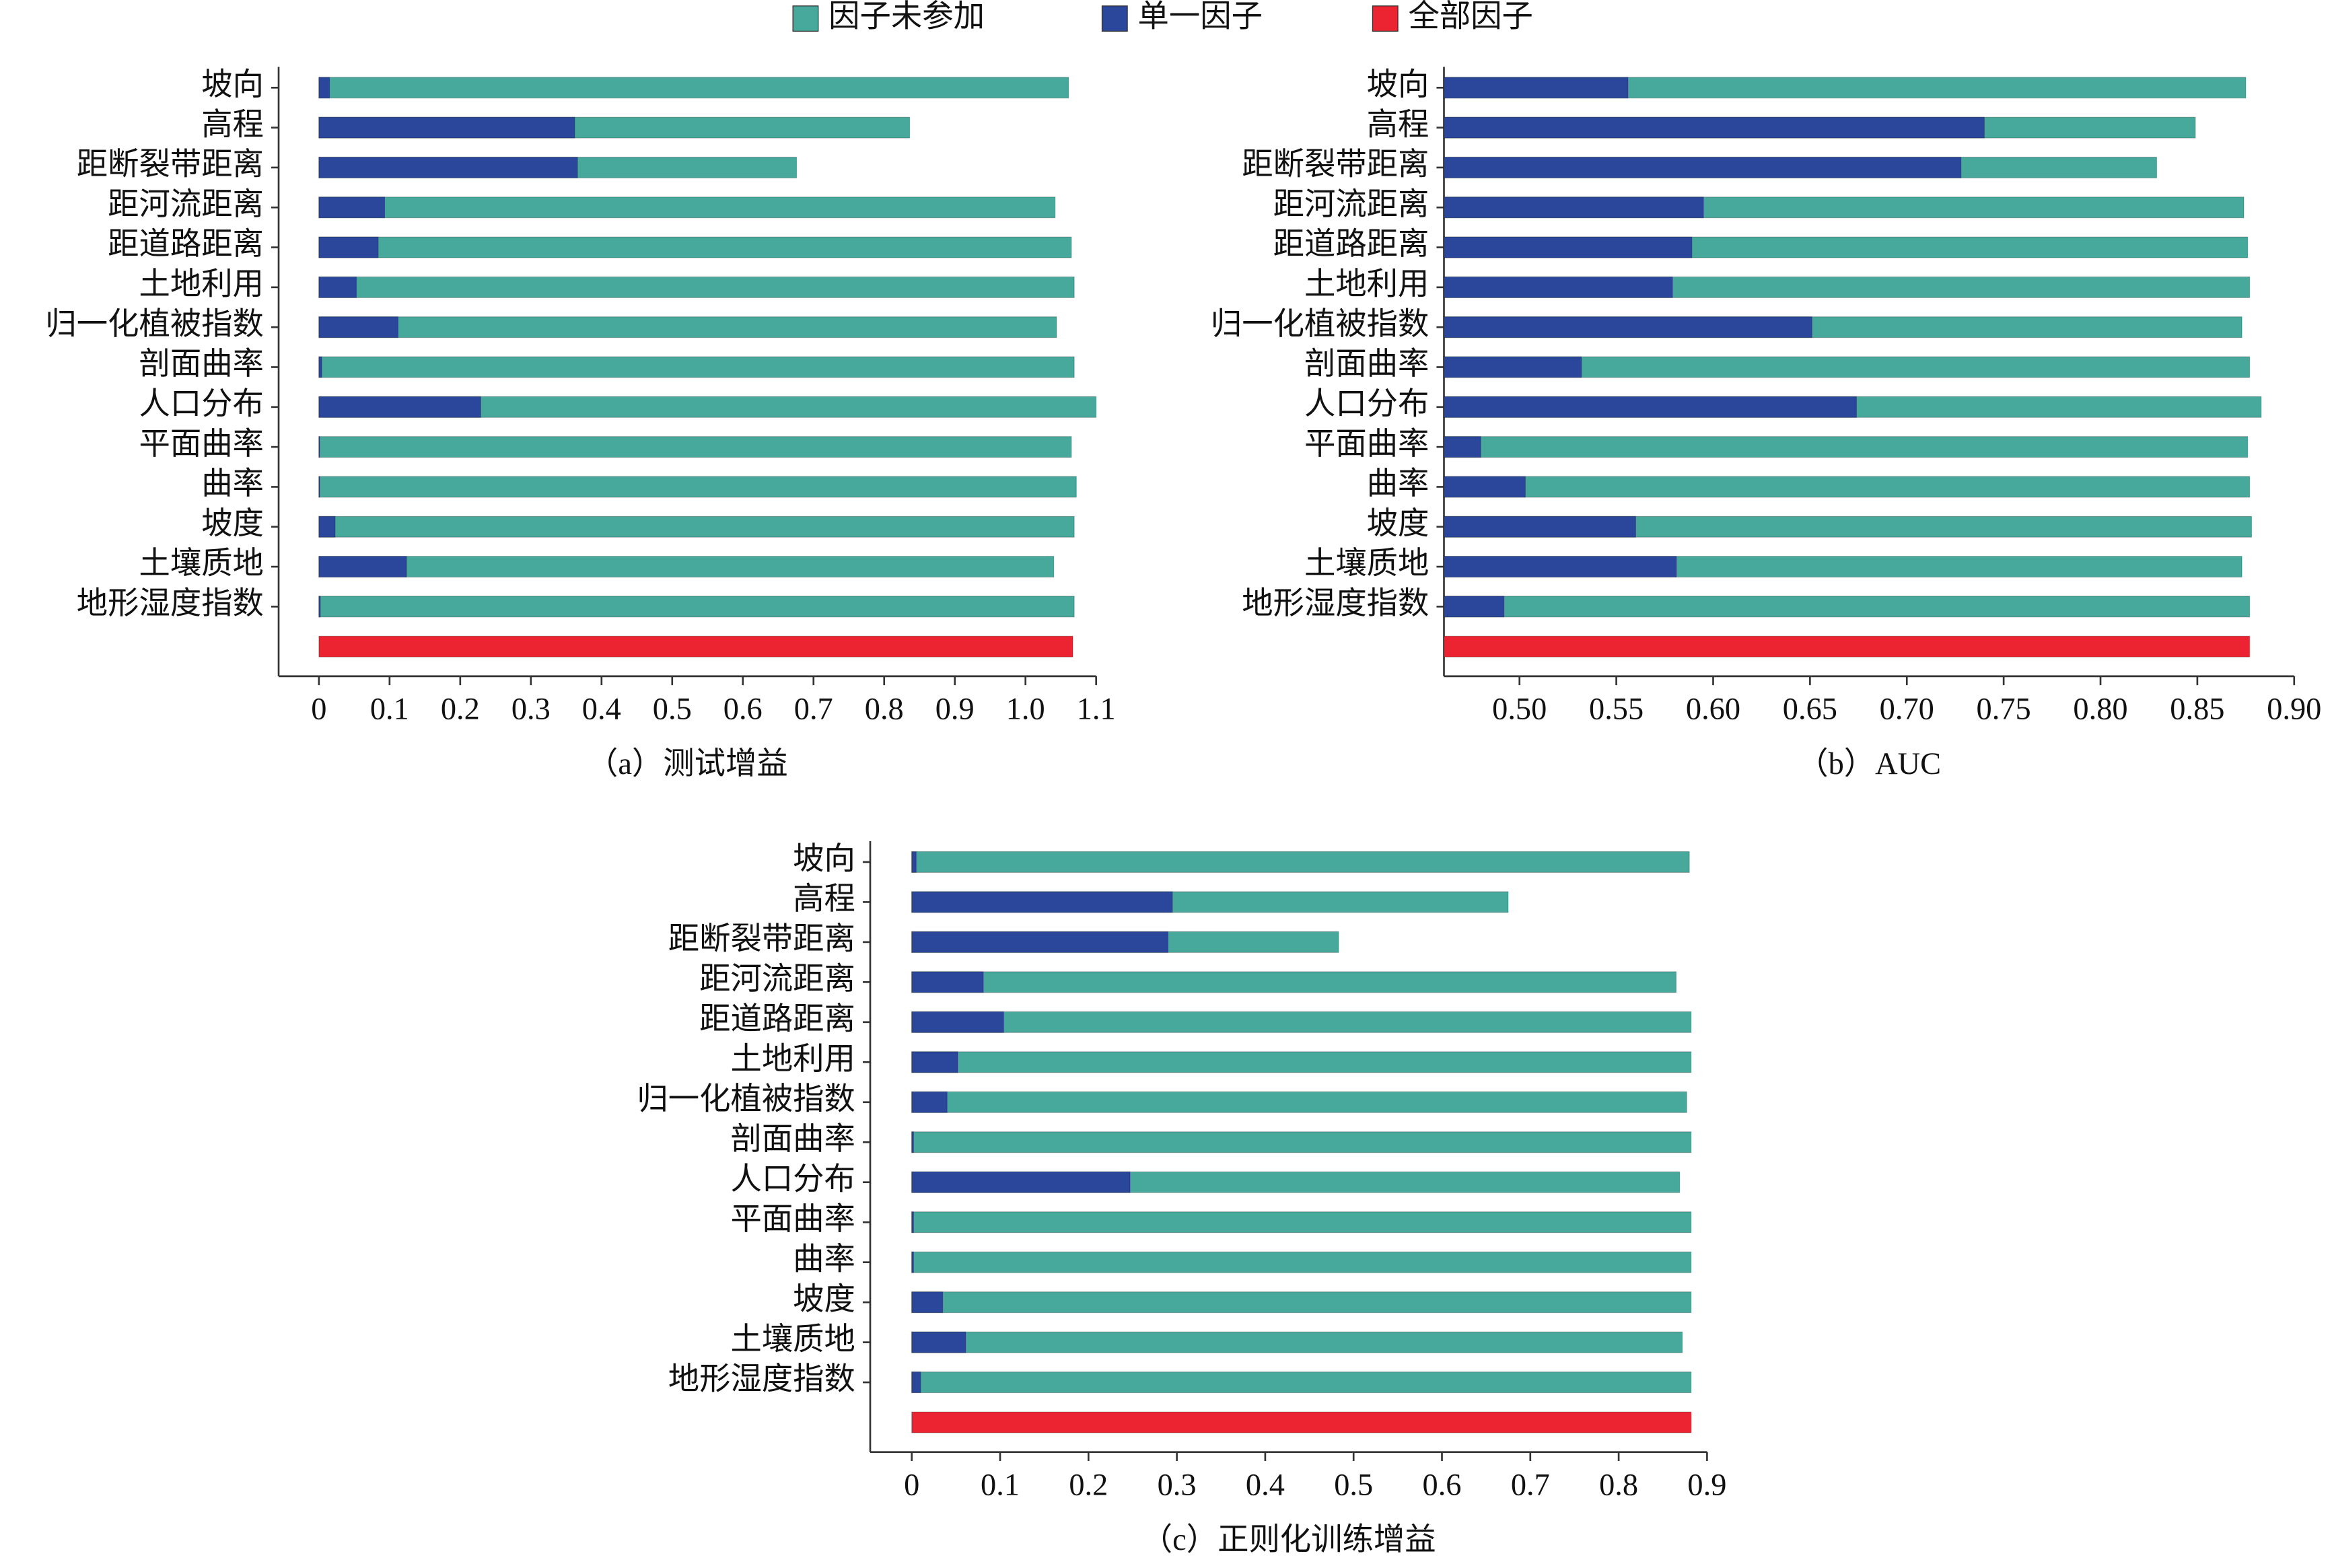 The width and height of the screenshot is (2332, 1568). What do you see at coordinates (907, 17) in the screenshot?
I see `legend-label: 因子未参加` at bounding box center [907, 17].